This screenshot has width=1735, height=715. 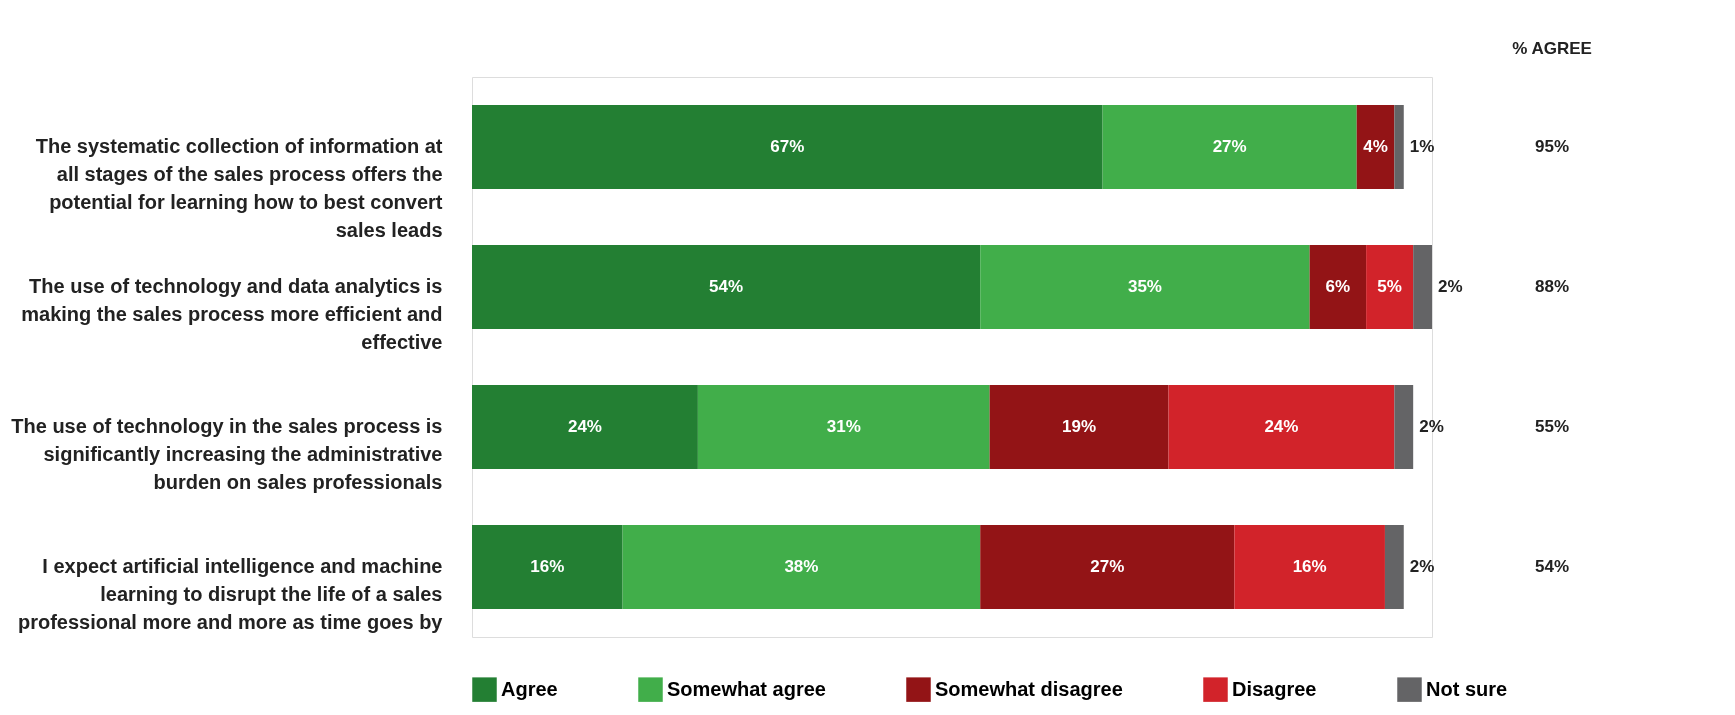 What do you see at coordinates (1552, 426) in the screenshot?
I see `text: 55%` at bounding box center [1552, 426].